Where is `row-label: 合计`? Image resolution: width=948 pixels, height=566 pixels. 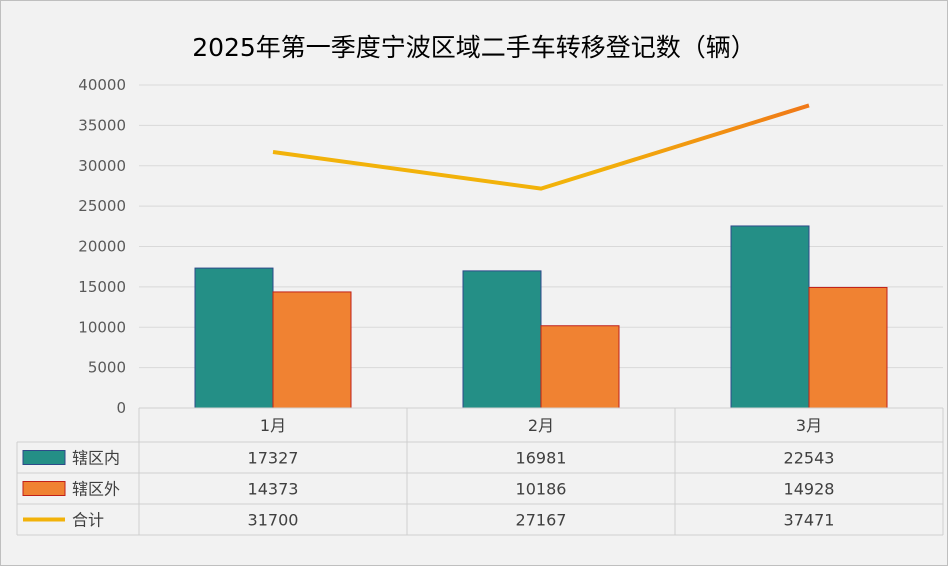
row-label: 合计 is located at coordinates (88, 520).